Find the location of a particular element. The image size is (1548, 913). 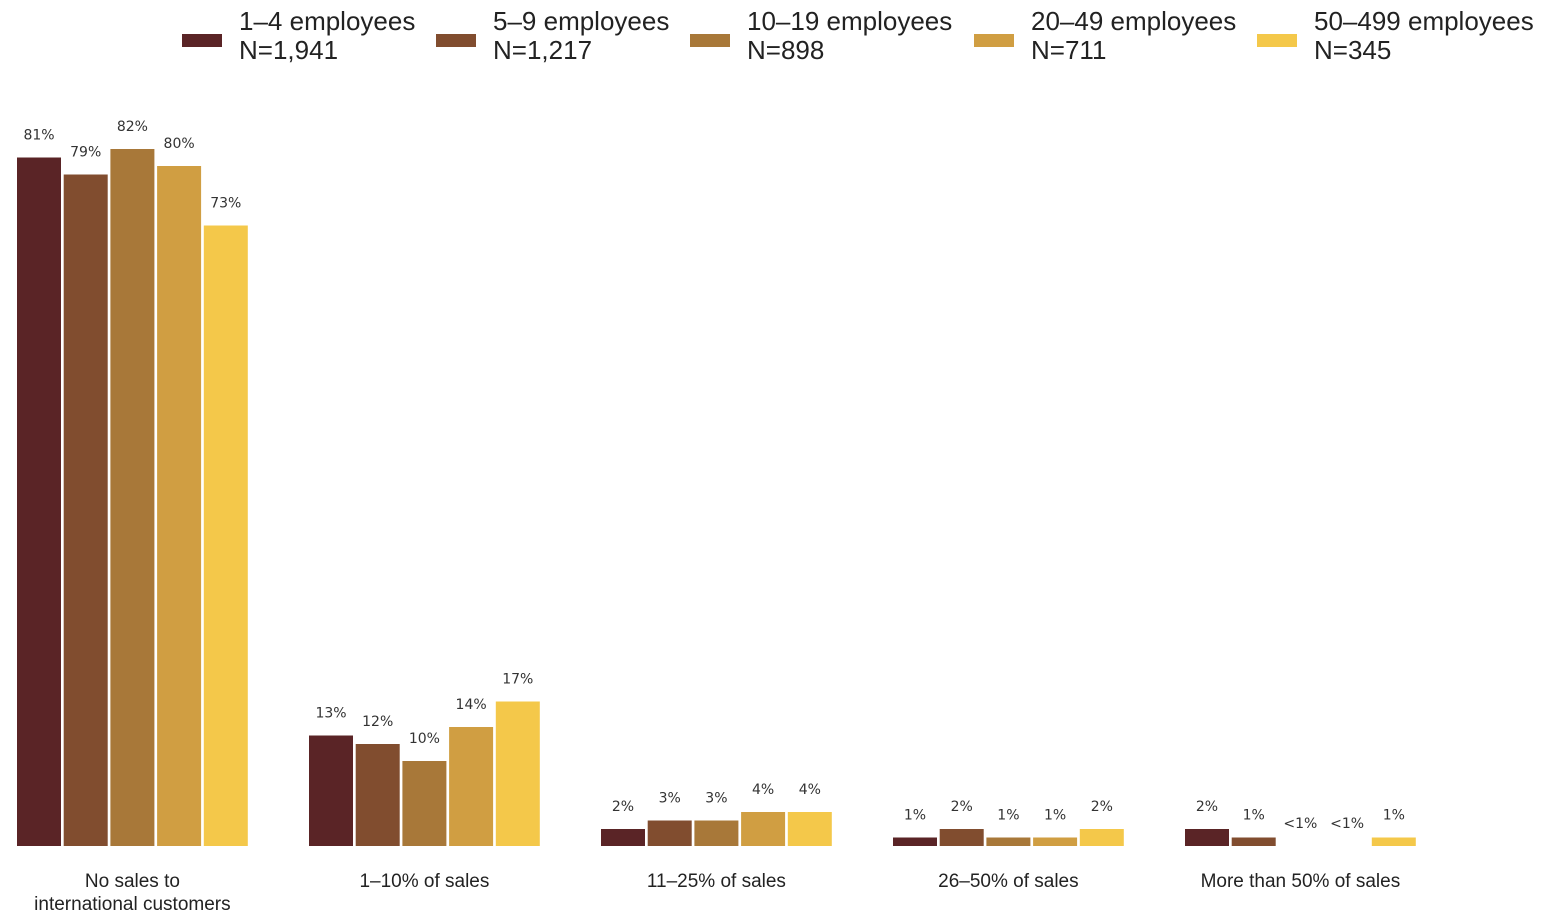

category-label: 26–50% of sales is located at coordinates (1008, 881).